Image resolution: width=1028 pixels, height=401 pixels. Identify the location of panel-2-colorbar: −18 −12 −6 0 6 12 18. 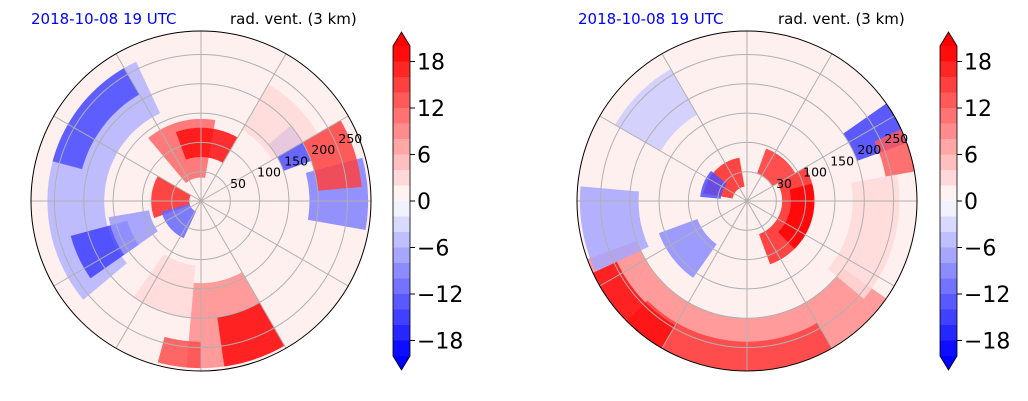
(974, 201).